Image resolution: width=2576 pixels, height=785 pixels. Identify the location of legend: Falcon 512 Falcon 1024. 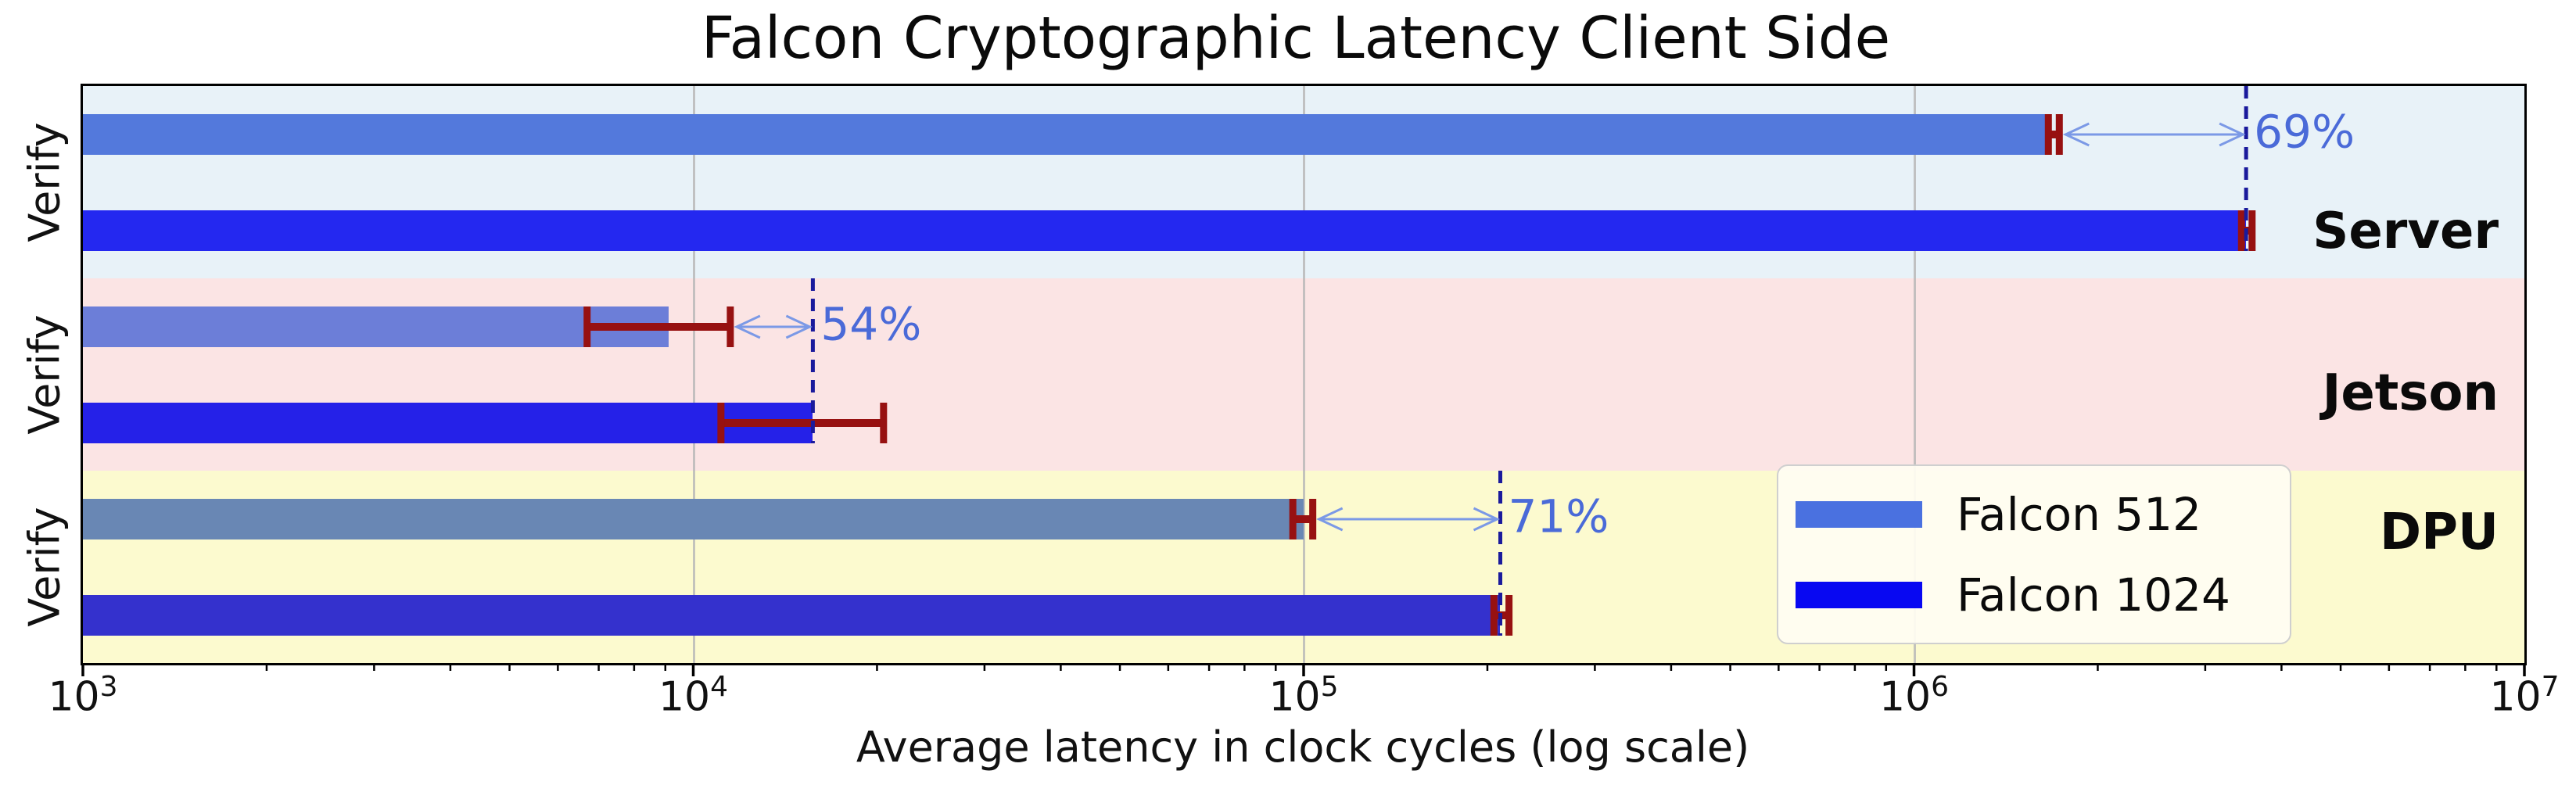
(2034, 554).